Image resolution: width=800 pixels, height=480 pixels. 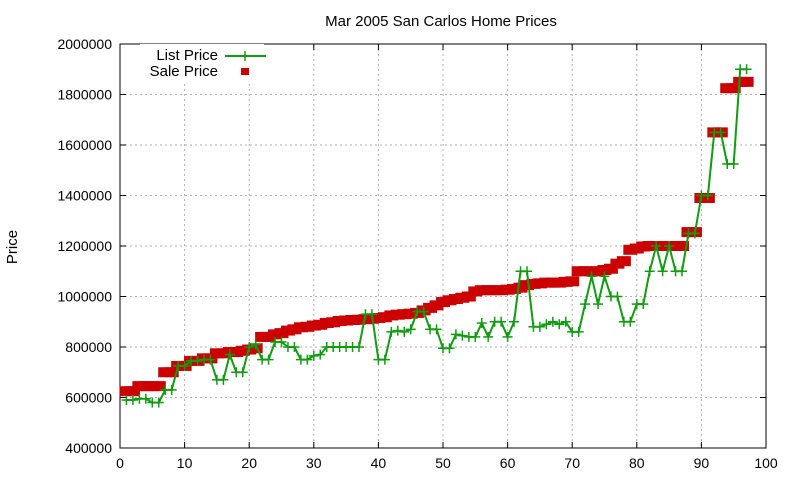 What do you see at coordinates (84, 145) in the screenshot?
I see `y-tick-label: 1600000` at bounding box center [84, 145].